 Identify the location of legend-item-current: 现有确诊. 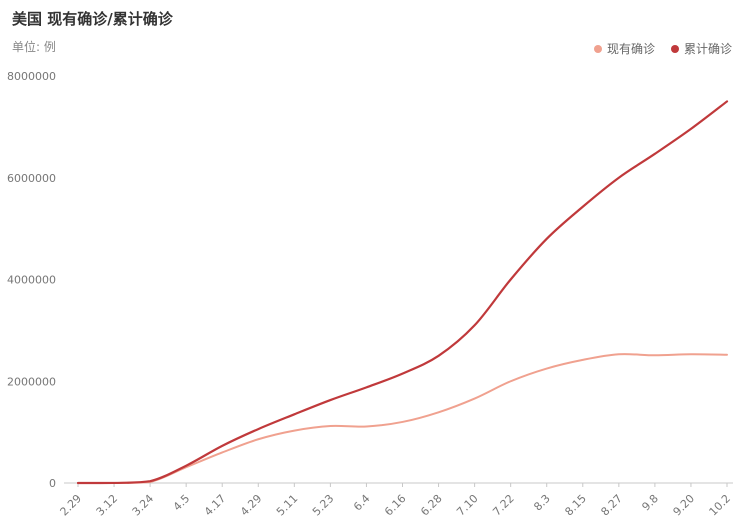
(624, 48).